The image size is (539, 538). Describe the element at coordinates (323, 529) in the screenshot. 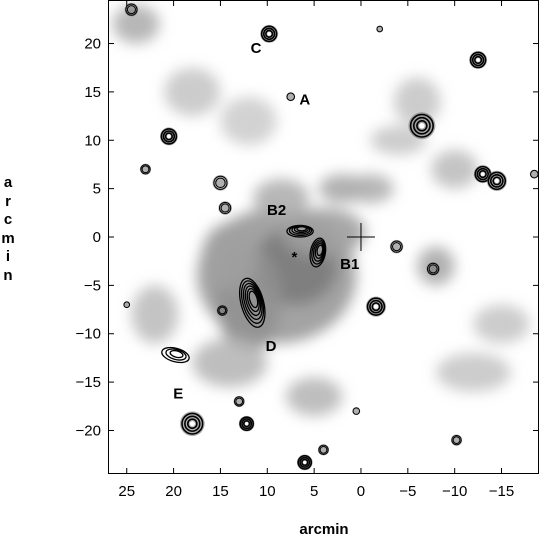

I see `x-axis-title: arcmin` at that location.